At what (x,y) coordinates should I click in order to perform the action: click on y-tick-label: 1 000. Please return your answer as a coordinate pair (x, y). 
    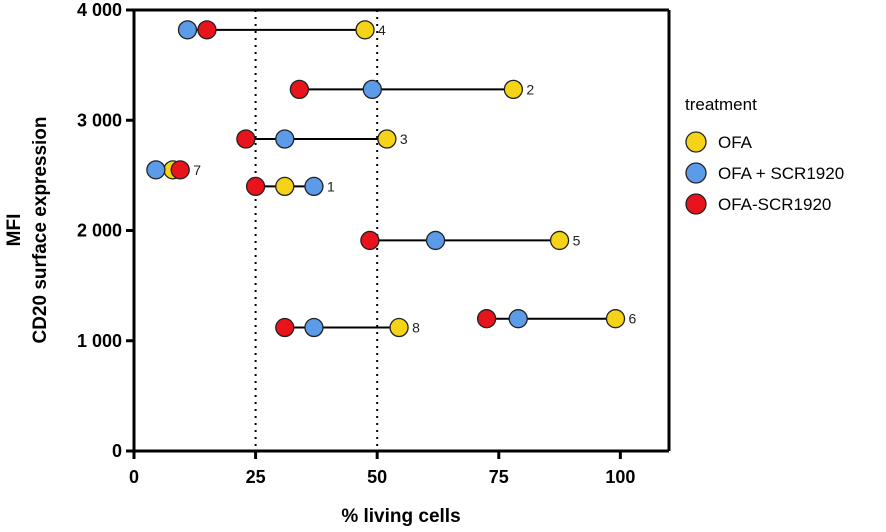
    Looking at the image, I should click on (99, 341).